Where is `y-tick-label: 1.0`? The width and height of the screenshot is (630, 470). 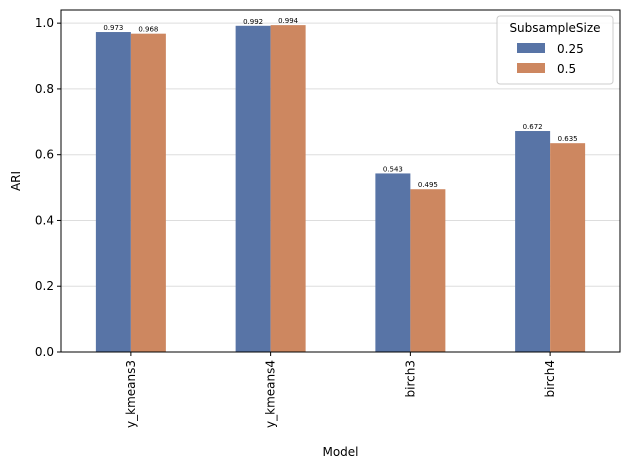 y-tick-label: 1.0 is located at coordinates (44, 23).